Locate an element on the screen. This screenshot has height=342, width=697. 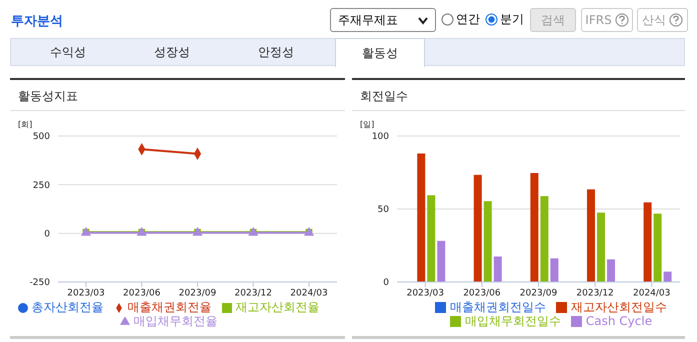
chart-title: 활동성지표 is located at coordinates (48, 96).